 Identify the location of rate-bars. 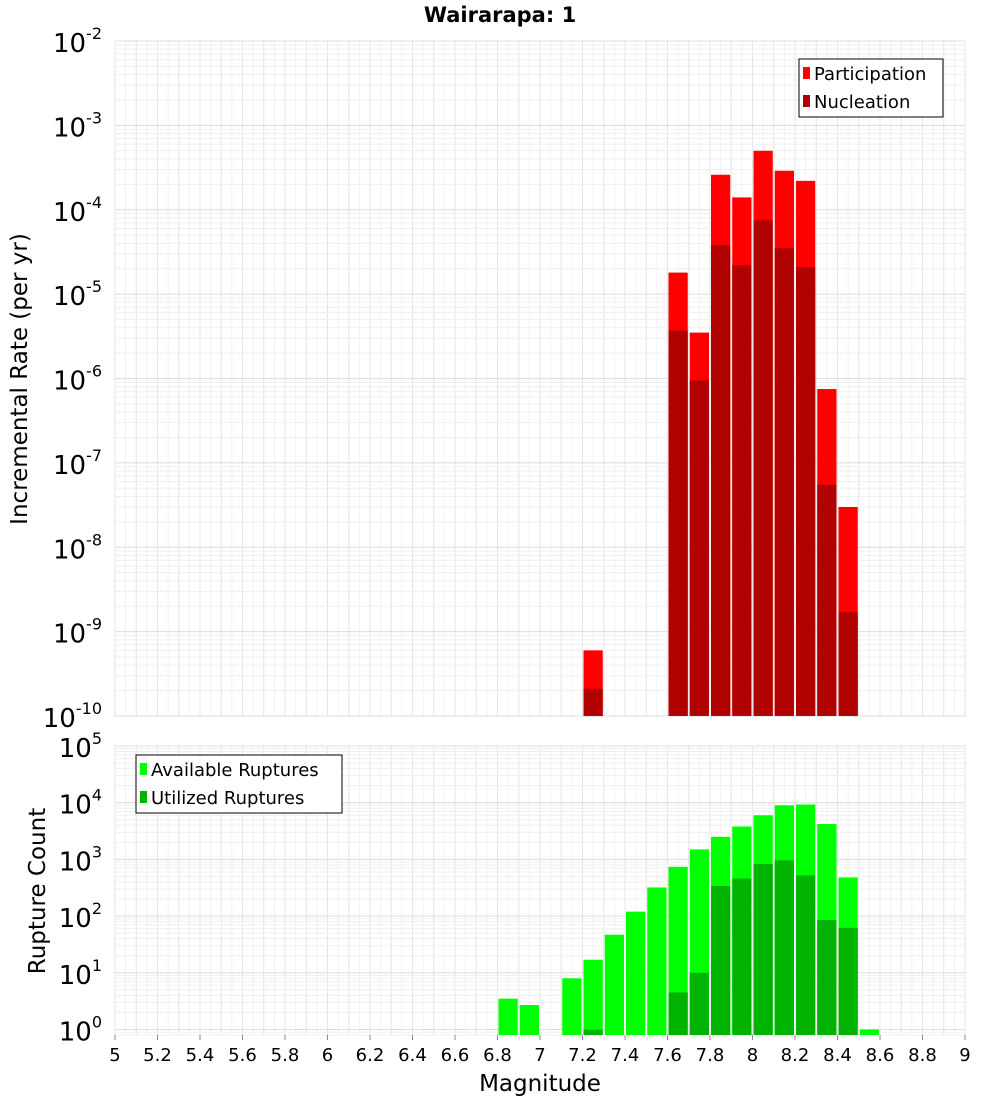
(720, 433).